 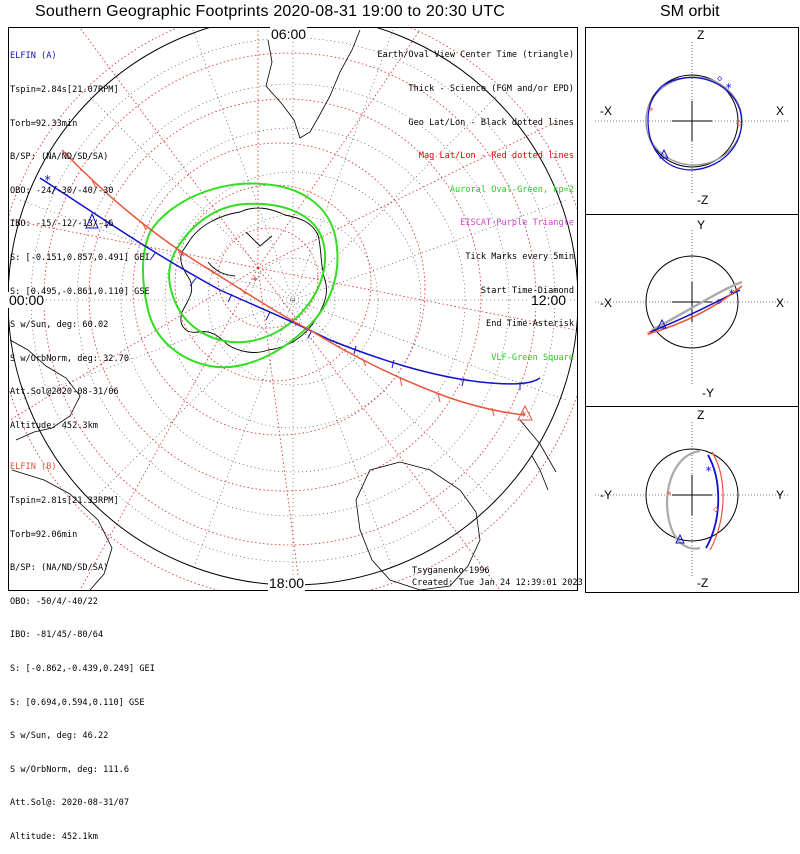 I want to click on panel1-left-label: -X, so click(x=606, y=111).